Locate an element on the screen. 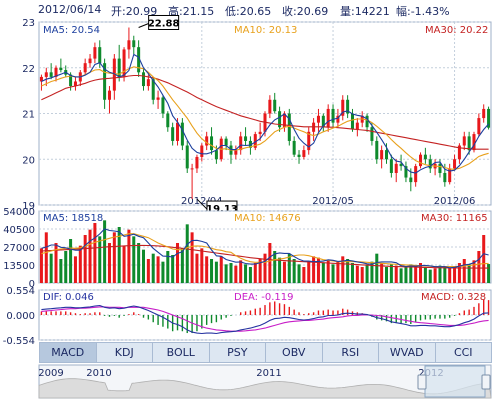 The image size is (493, 401). price-tick-label: 19 is located at coordinates (28, 206).